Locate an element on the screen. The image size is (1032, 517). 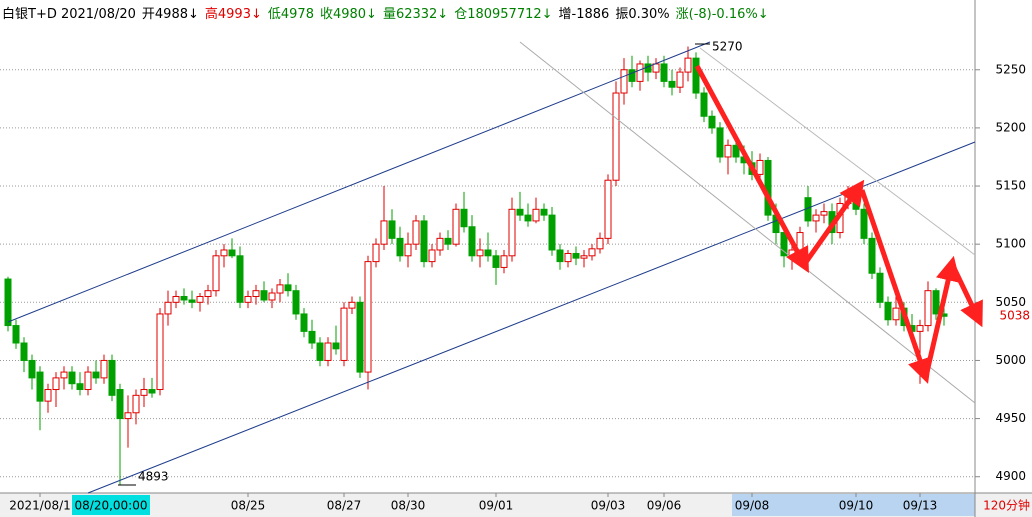
header-item: 高4993↓ is located at coordinates (233, 14).